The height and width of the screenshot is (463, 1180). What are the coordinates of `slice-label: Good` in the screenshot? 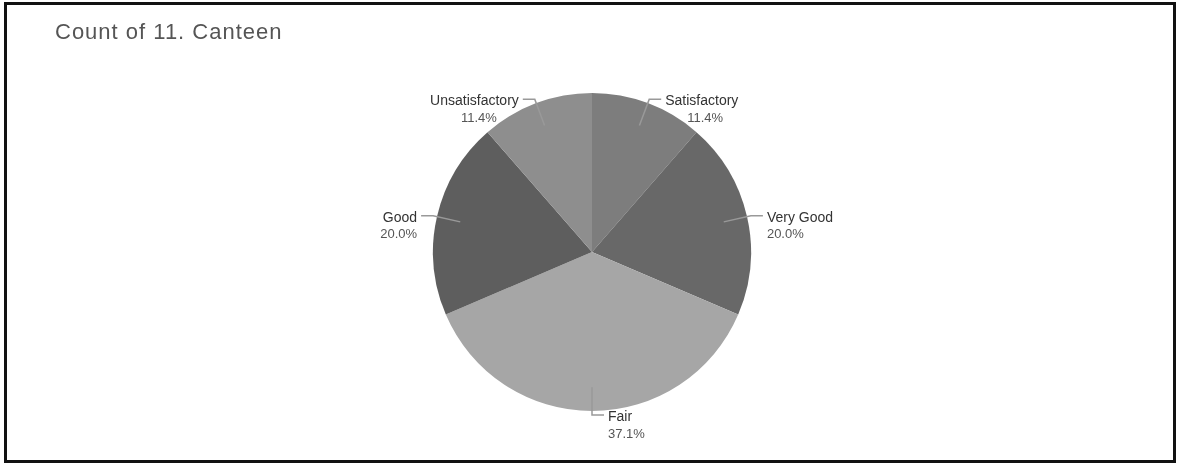 It's located at (400, 216).